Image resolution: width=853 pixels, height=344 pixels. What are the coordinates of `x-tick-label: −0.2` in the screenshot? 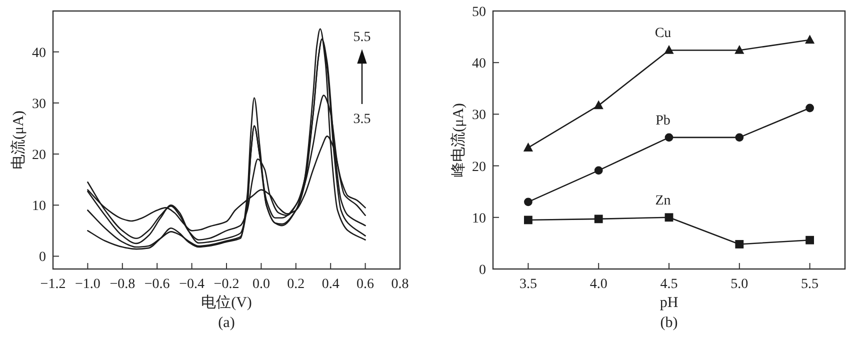 It's located at (227, 284).